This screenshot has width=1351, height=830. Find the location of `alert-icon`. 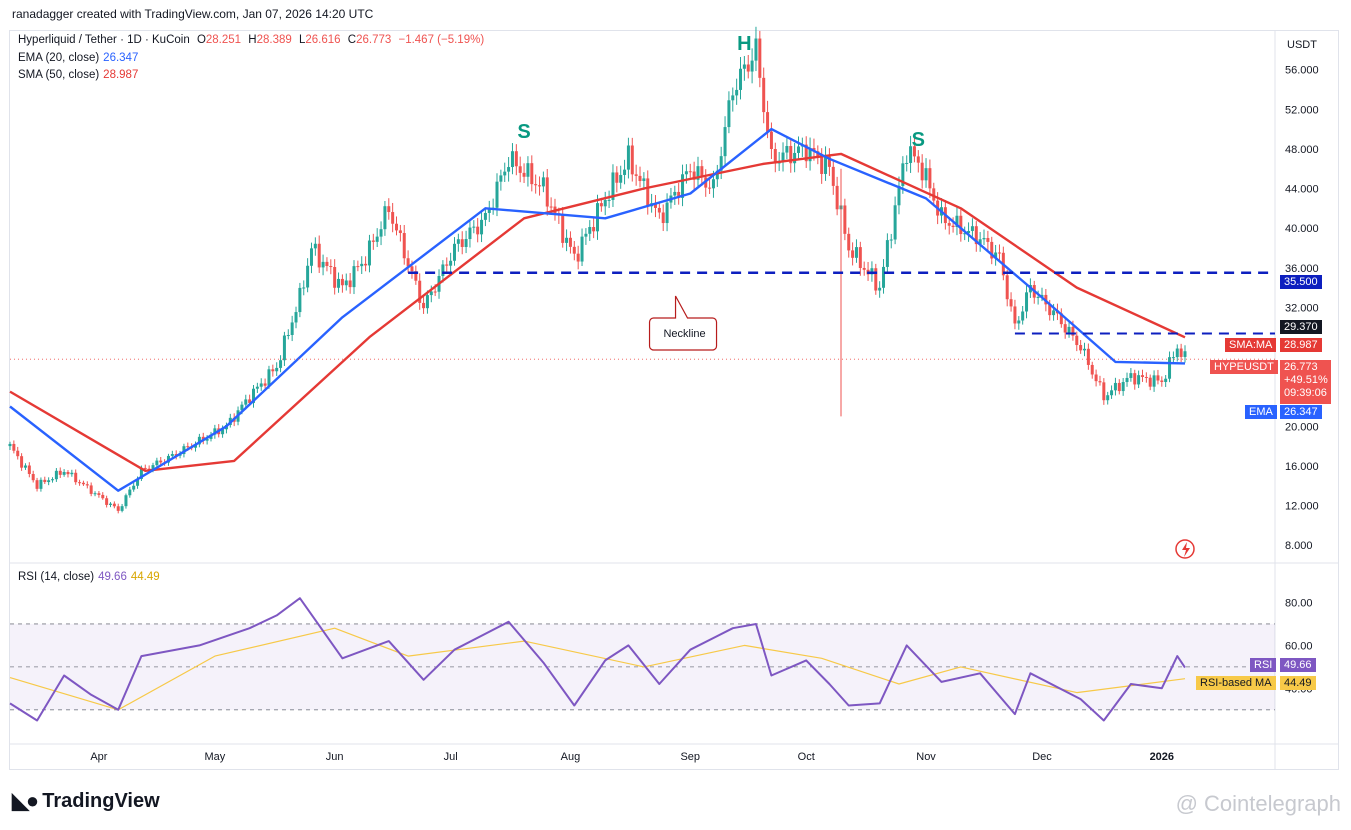

alert-icon is located at coordinates (1185, 549).